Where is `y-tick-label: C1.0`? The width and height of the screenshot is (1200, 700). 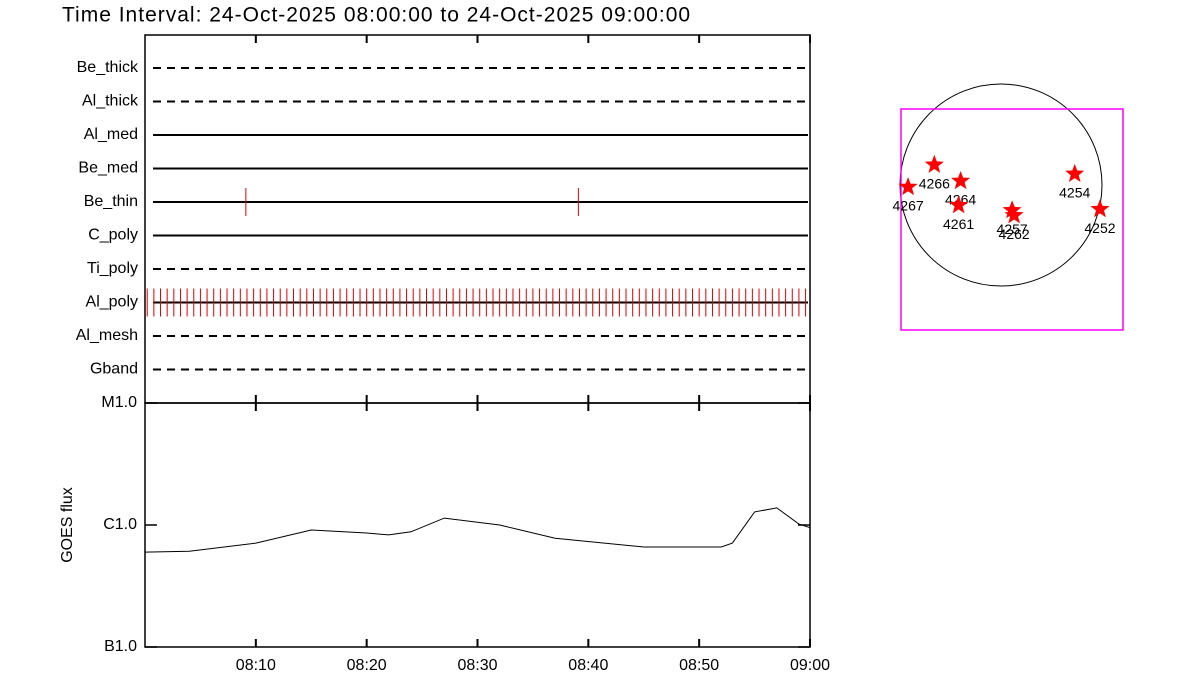 y-tick-label: C1.0 is located at coordinates (120, 524).